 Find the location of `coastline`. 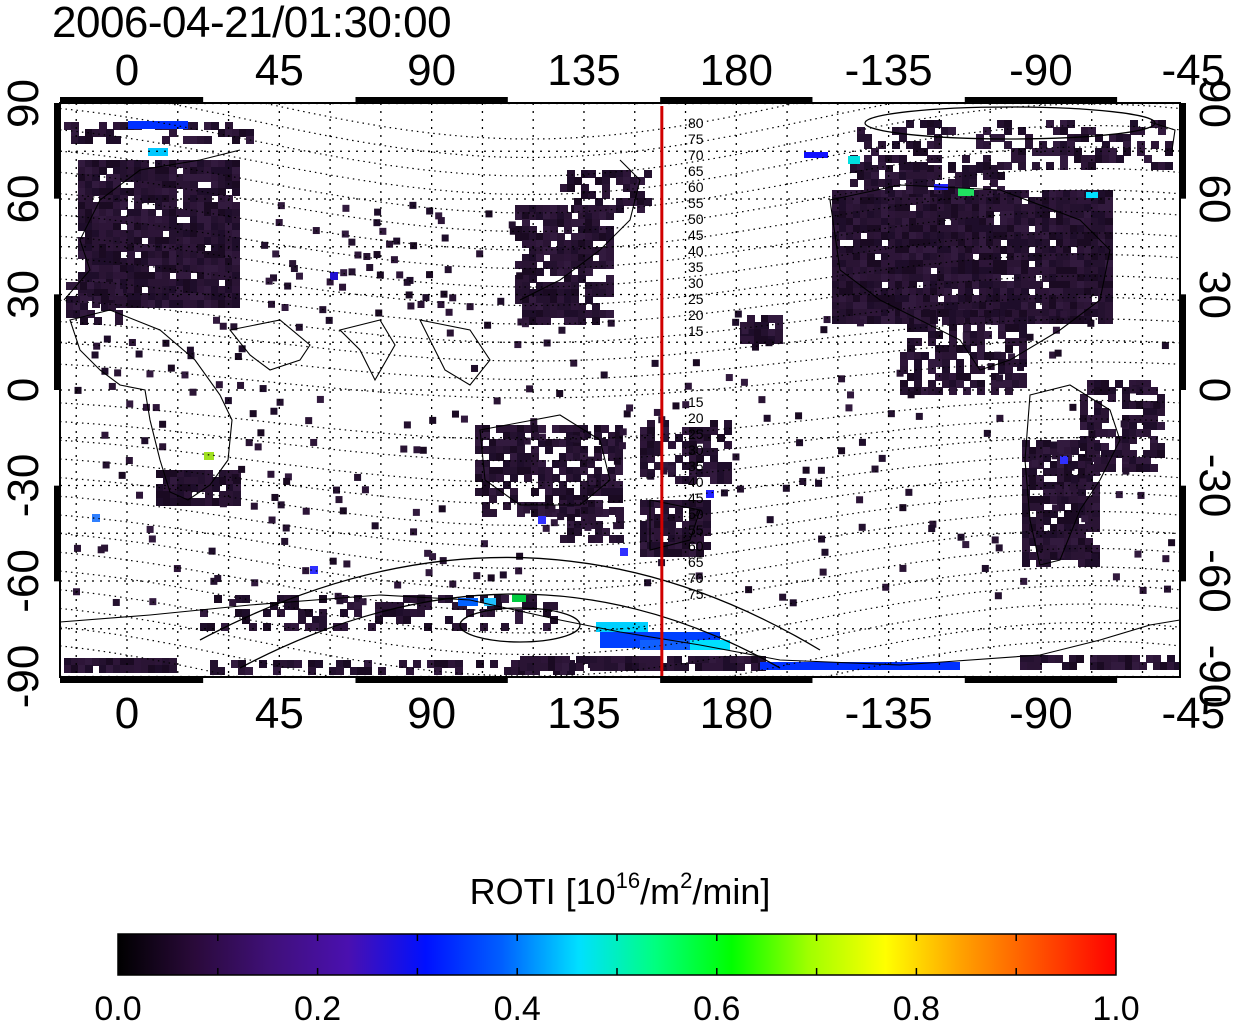

coastline is located at coordinates (151, 405).